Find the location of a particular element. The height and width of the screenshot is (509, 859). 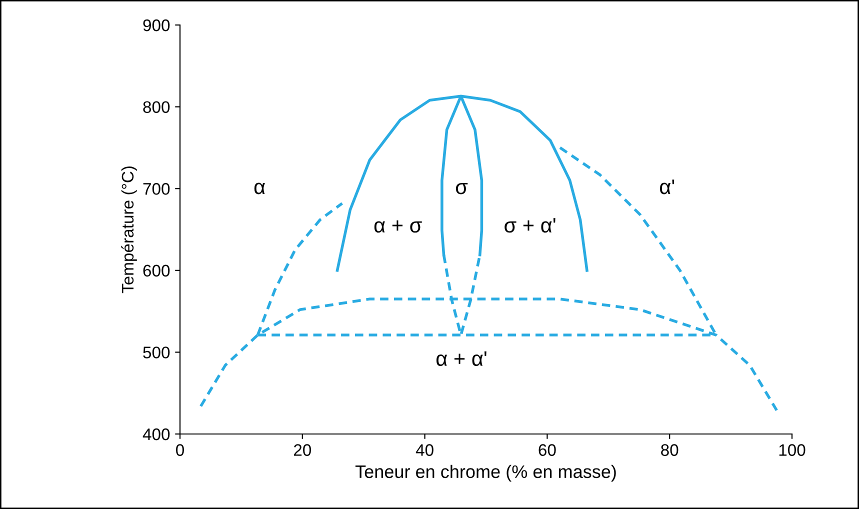

x-tick-label: 0 is located at coordinates (180, 450).